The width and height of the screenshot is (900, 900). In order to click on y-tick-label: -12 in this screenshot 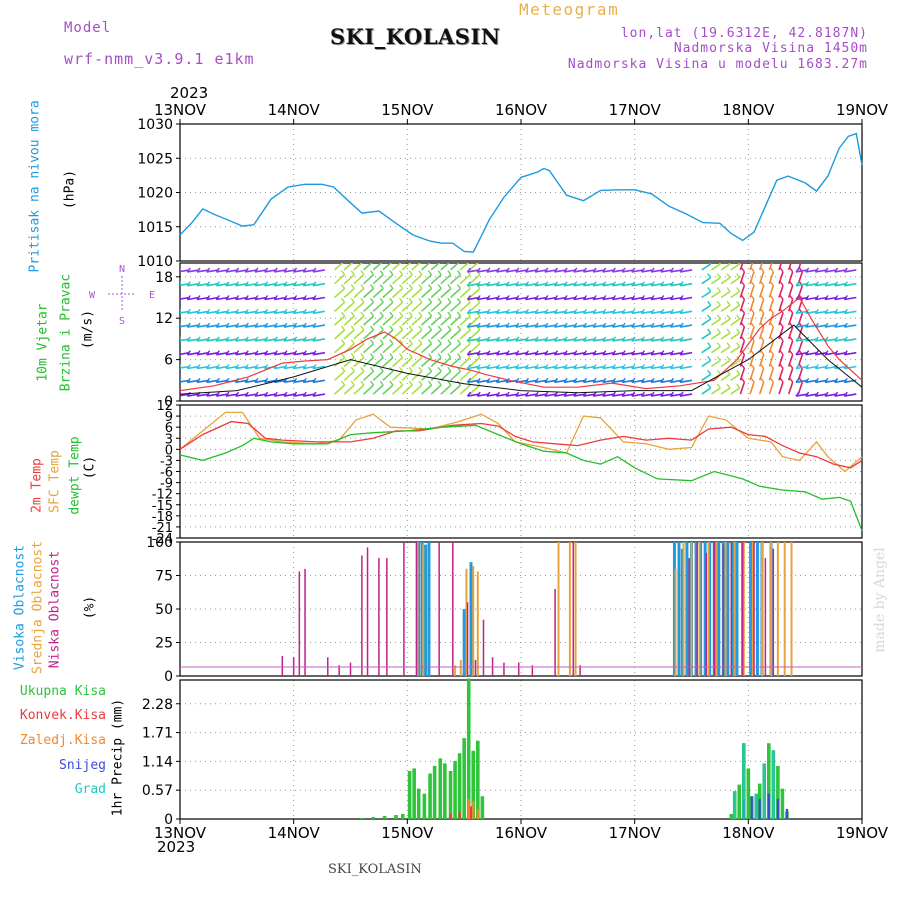, I will do `click(162, 495)`.